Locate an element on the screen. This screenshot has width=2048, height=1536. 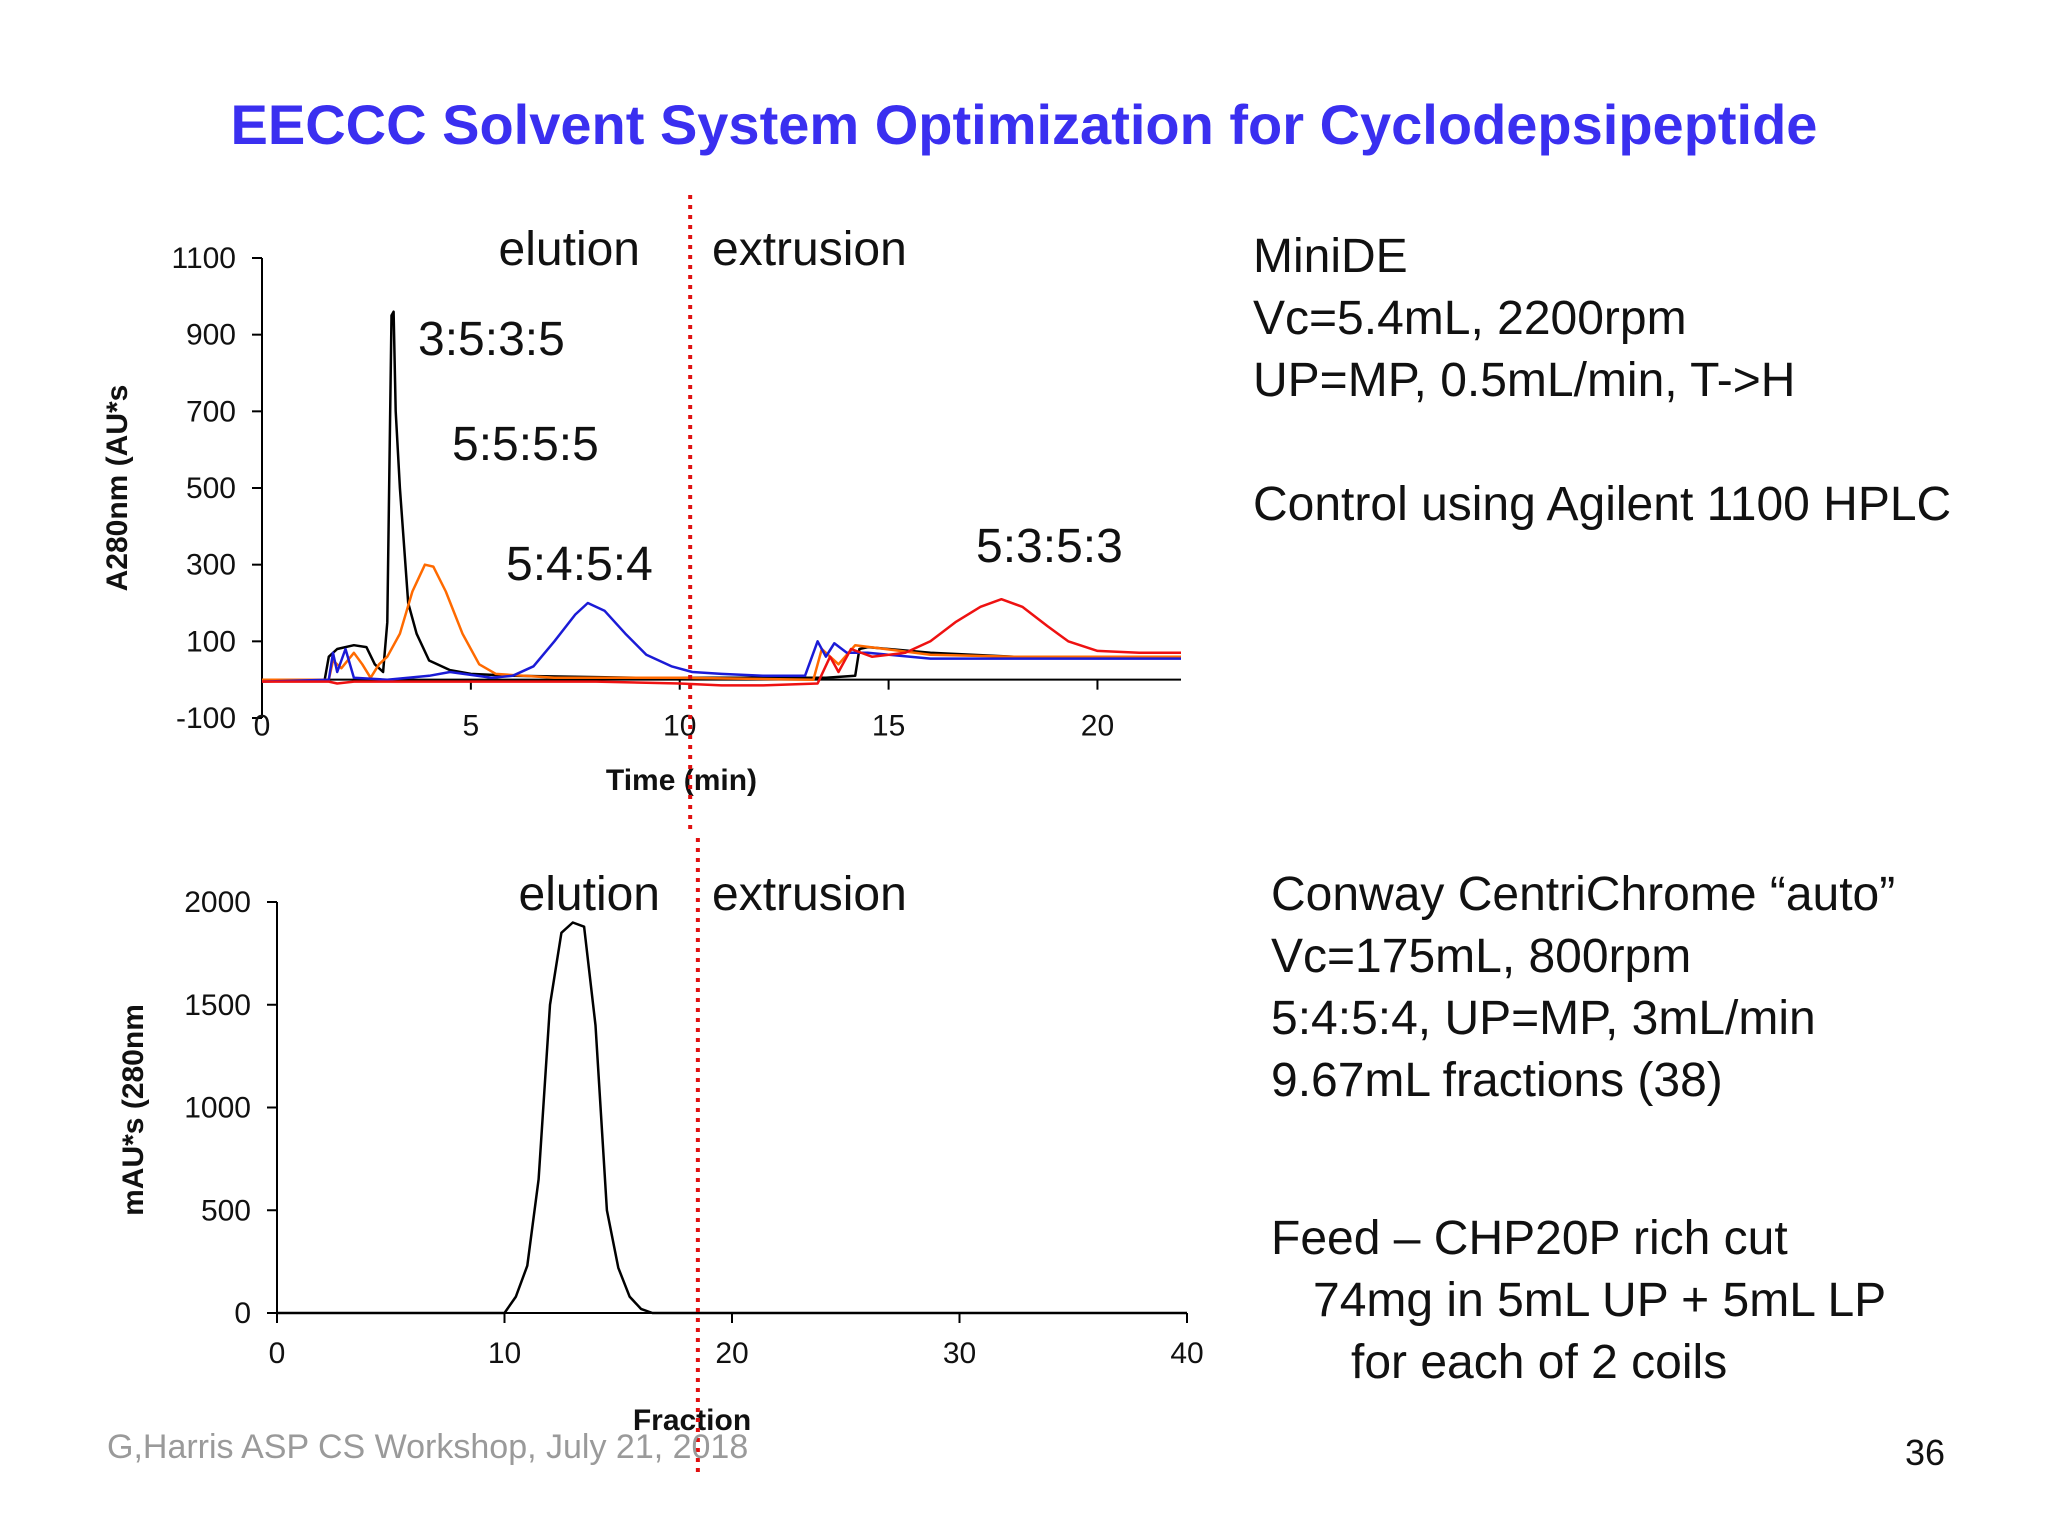
footer-text: G,Harris ASP CS Workshop, July 21, 2018 is located at coordinates (428, 1447).